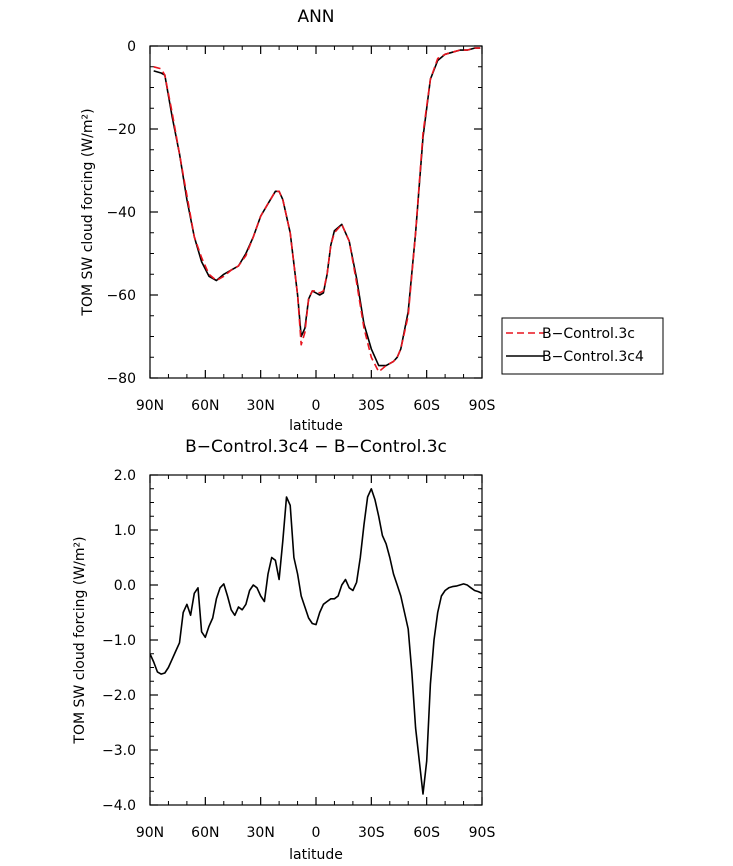  Describe the element at coordinates (121, 130) in the screenshot. I see `y-tick-label: −20` at that location.